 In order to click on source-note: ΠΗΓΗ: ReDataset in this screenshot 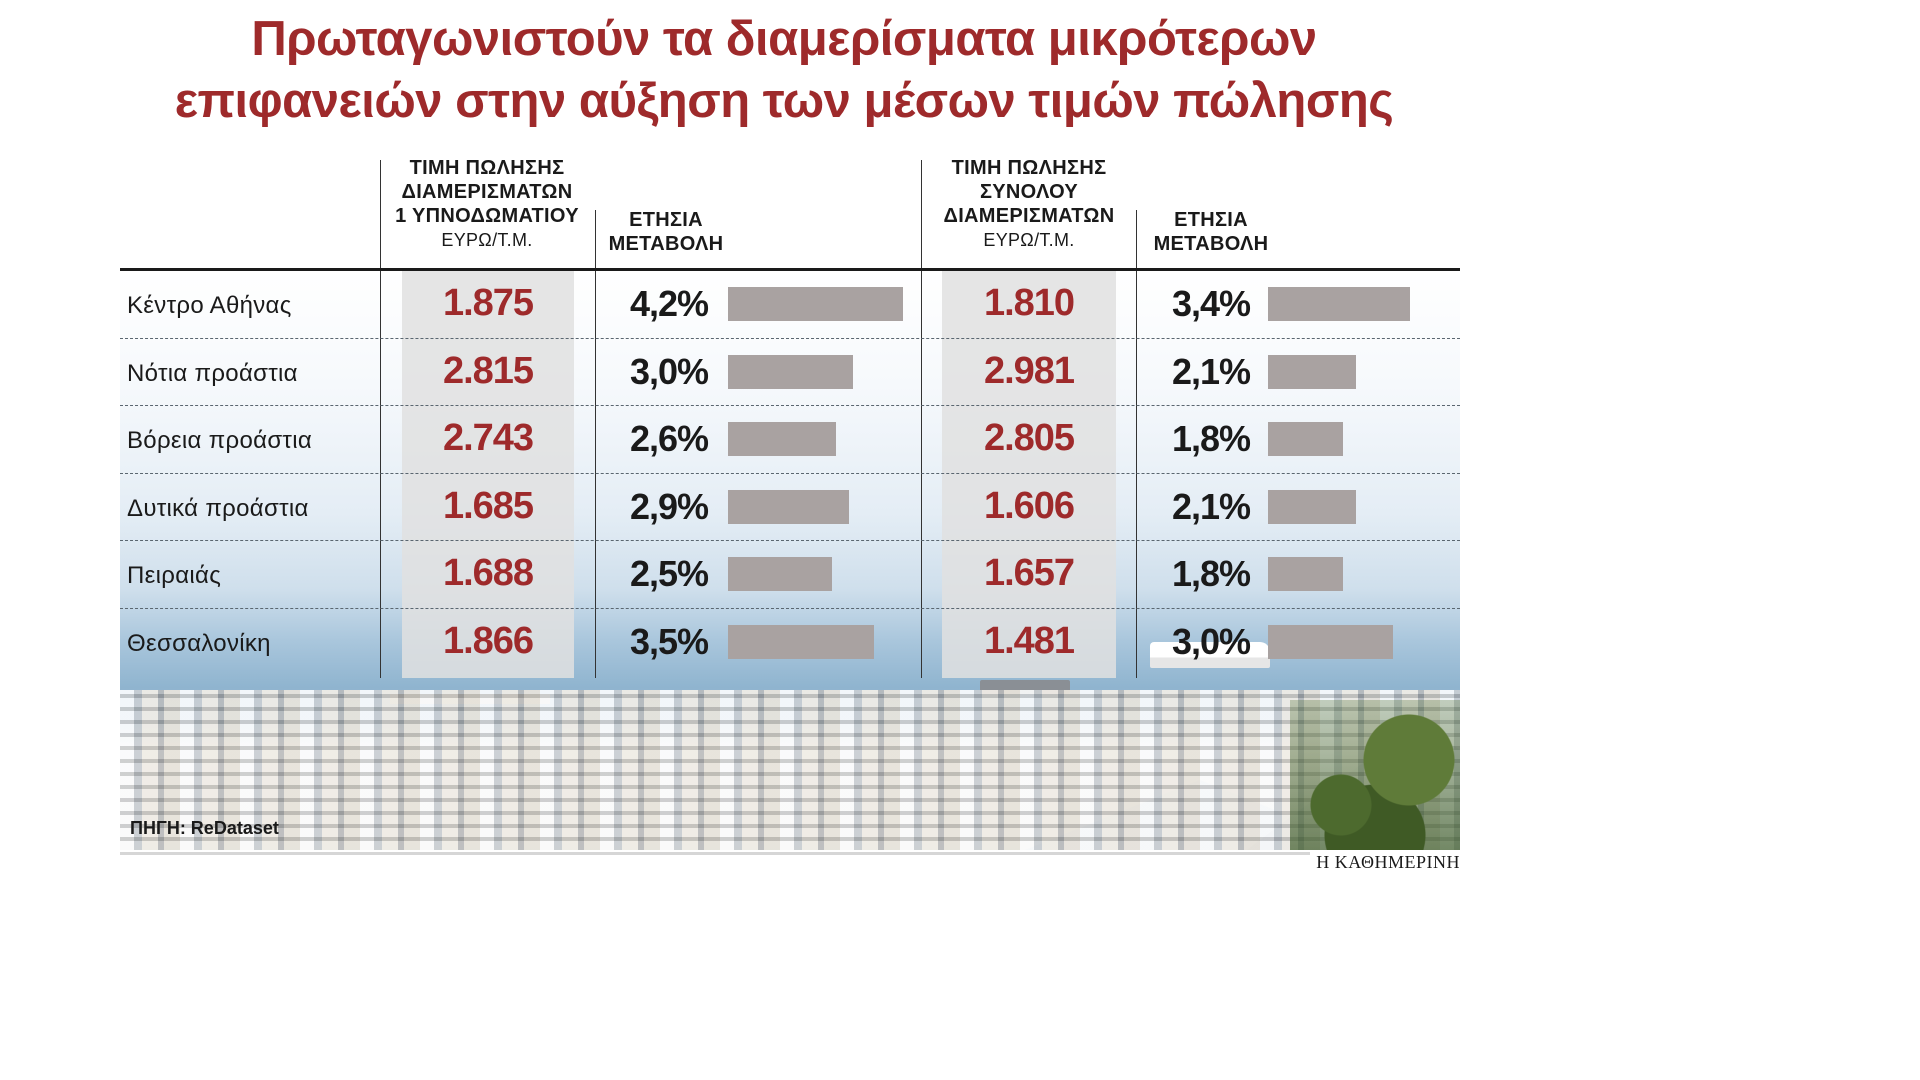, I will do `click(204, 828)`.